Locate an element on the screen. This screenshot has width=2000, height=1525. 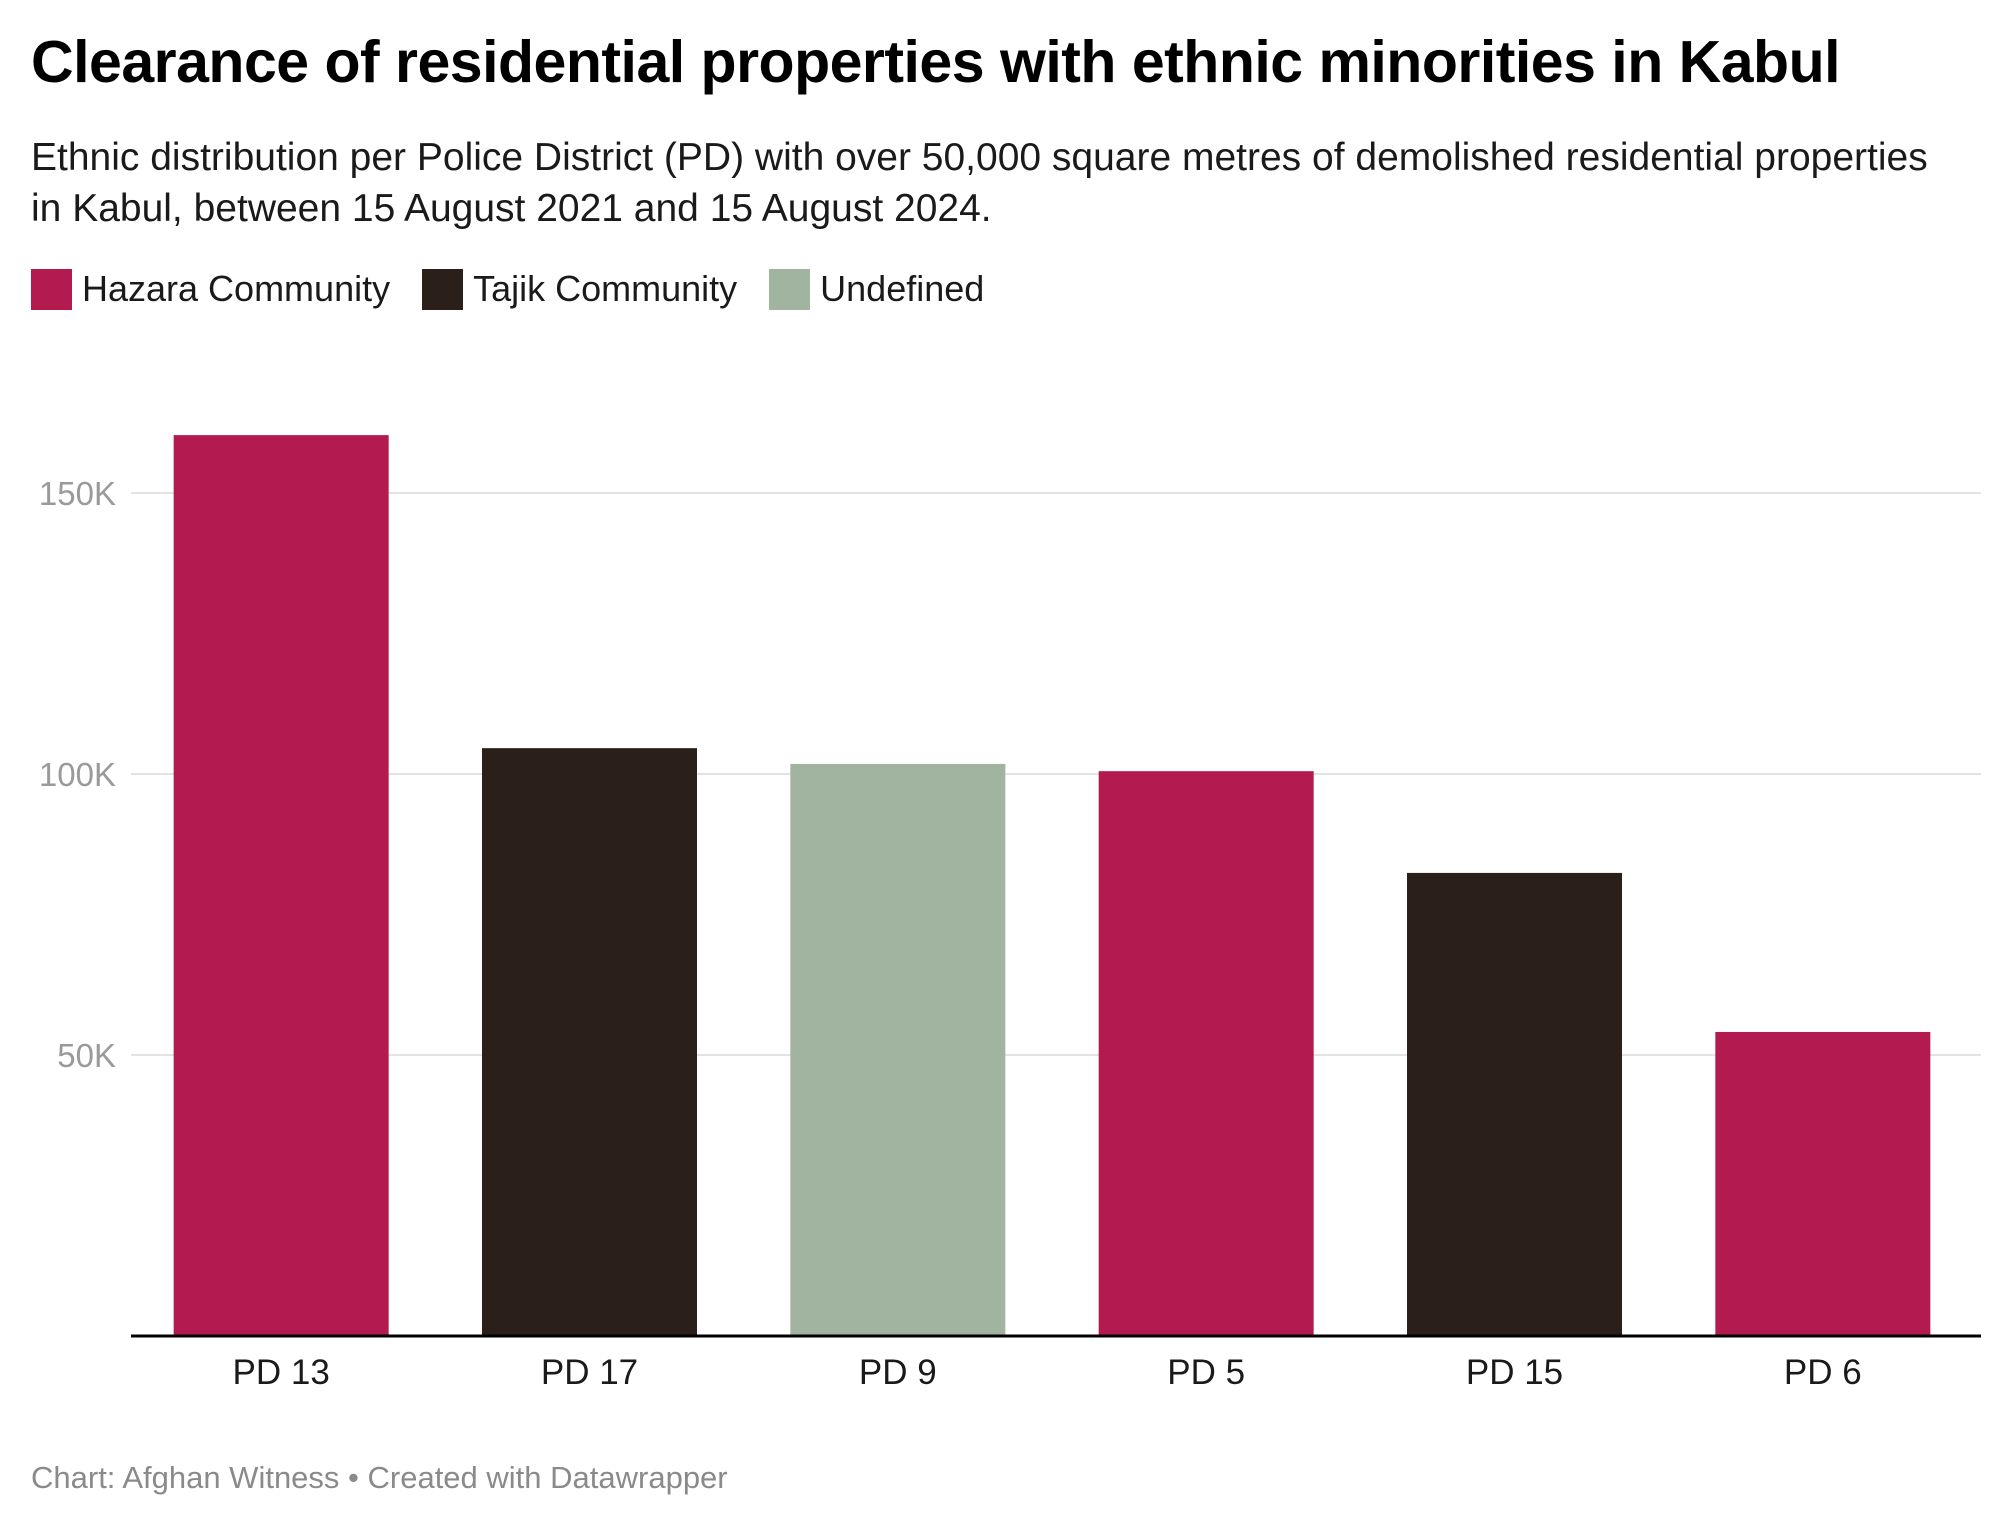
legend-item-tajik: Tajik Community is located at coordinates (579, 289).